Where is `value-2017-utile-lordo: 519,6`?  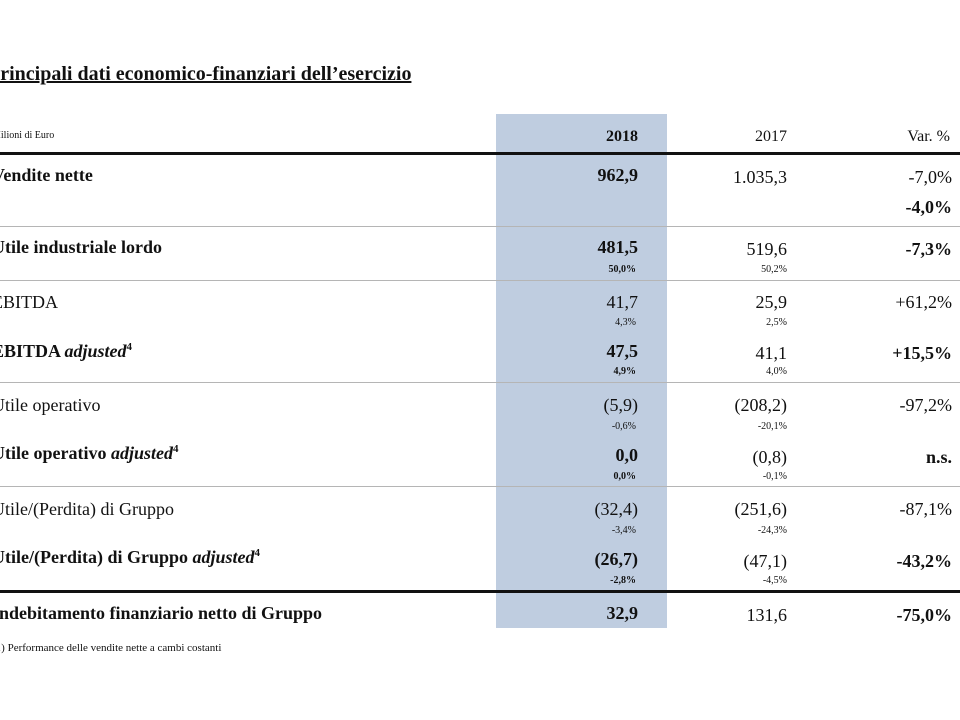
value-2017-utile-lordo: 519,6 is located at coordinates (767, 249).